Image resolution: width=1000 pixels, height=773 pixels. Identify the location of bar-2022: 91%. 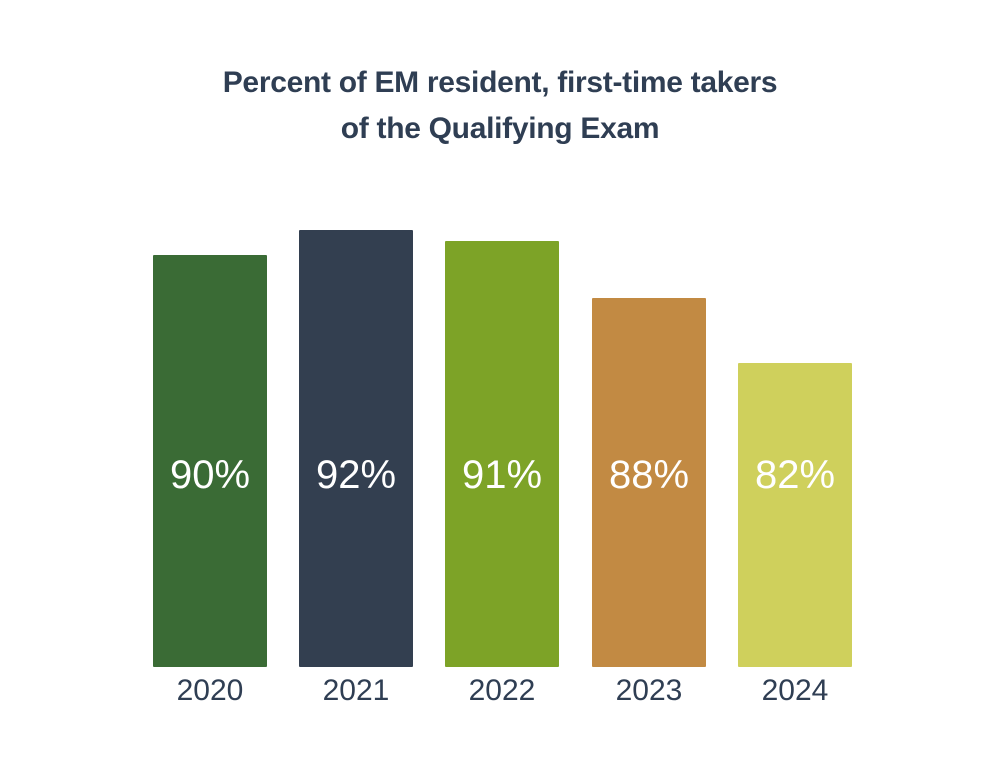
(502, 454).